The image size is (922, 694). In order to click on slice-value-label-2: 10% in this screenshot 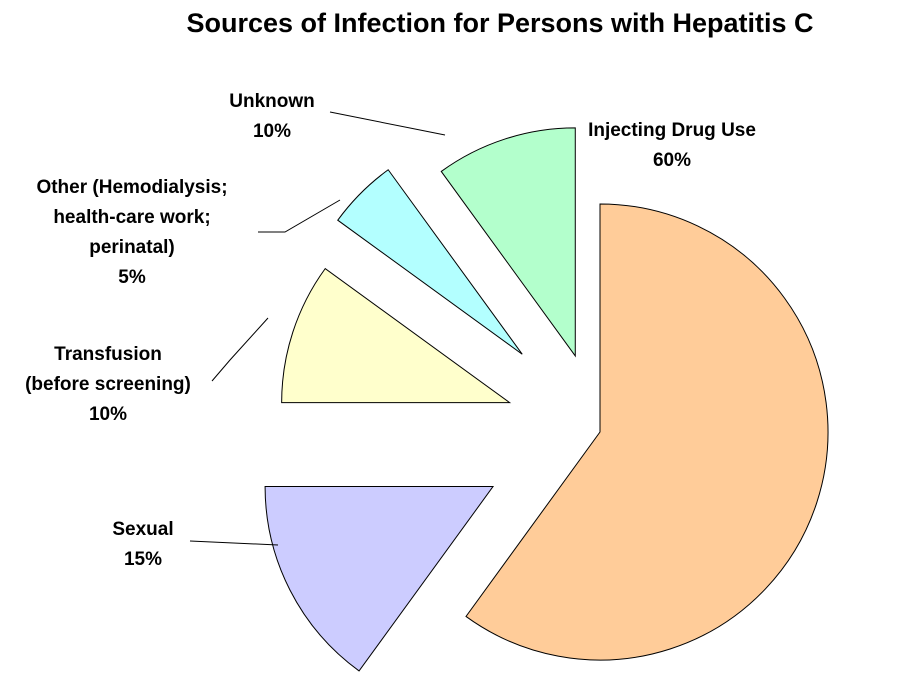, I will do `click(108, 414)`.